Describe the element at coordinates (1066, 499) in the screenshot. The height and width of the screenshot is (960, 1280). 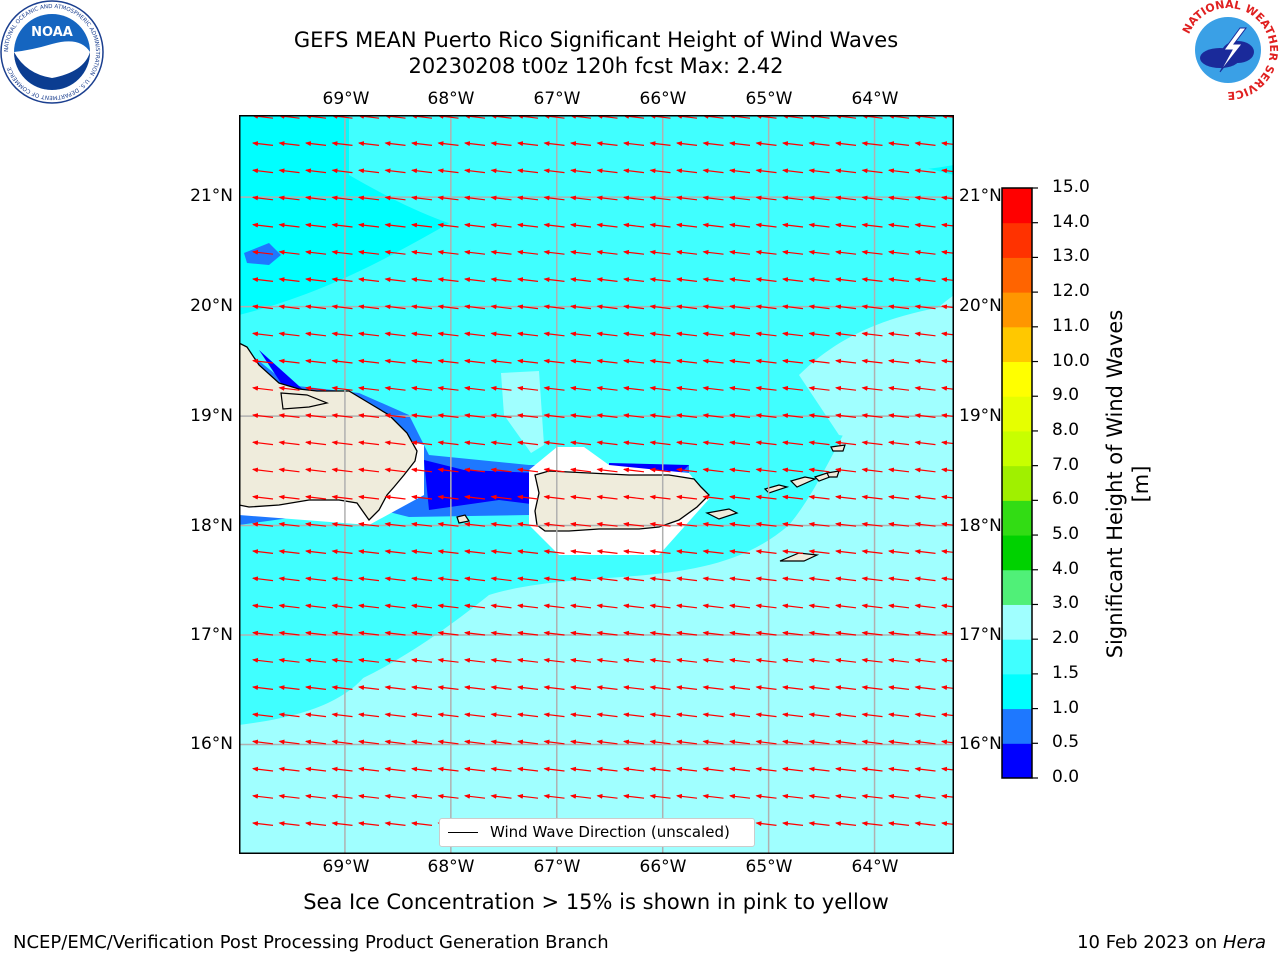
I see `colorbar-tick-label: 6.0` at that location.